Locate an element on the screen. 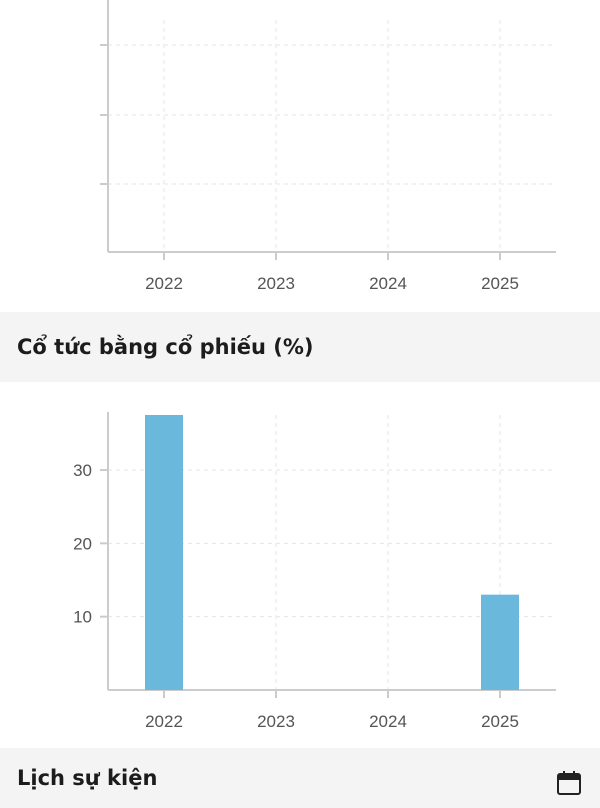  y-tick-label: 10 is located at coordinates (82, 617).